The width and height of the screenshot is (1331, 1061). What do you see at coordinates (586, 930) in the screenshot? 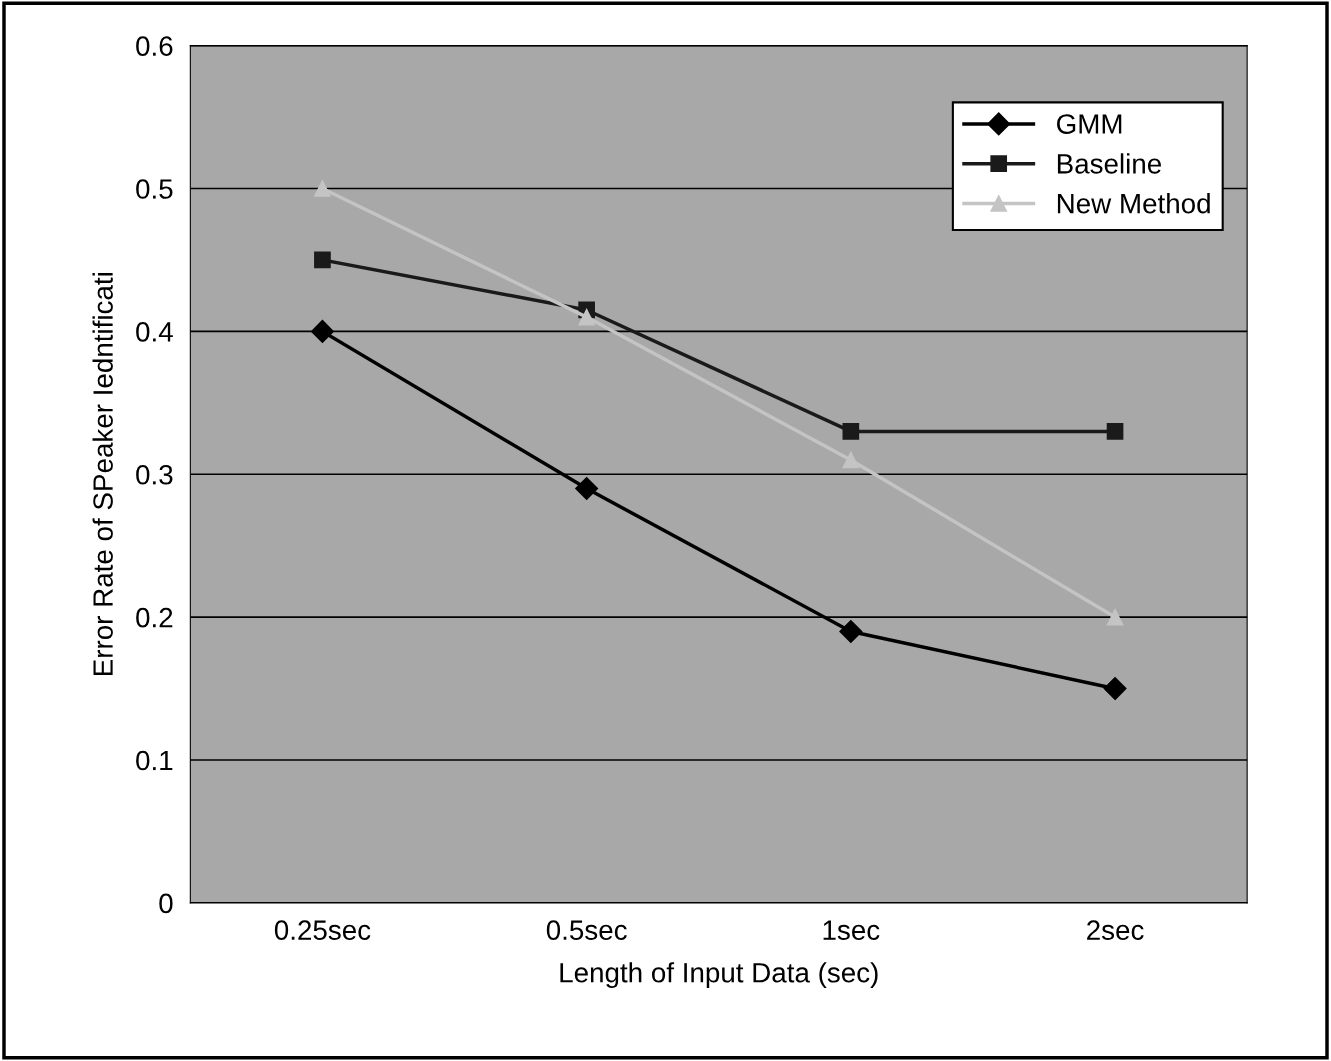
I see `x-tick-label: 0.5sec` at bounding box center [586, 930].